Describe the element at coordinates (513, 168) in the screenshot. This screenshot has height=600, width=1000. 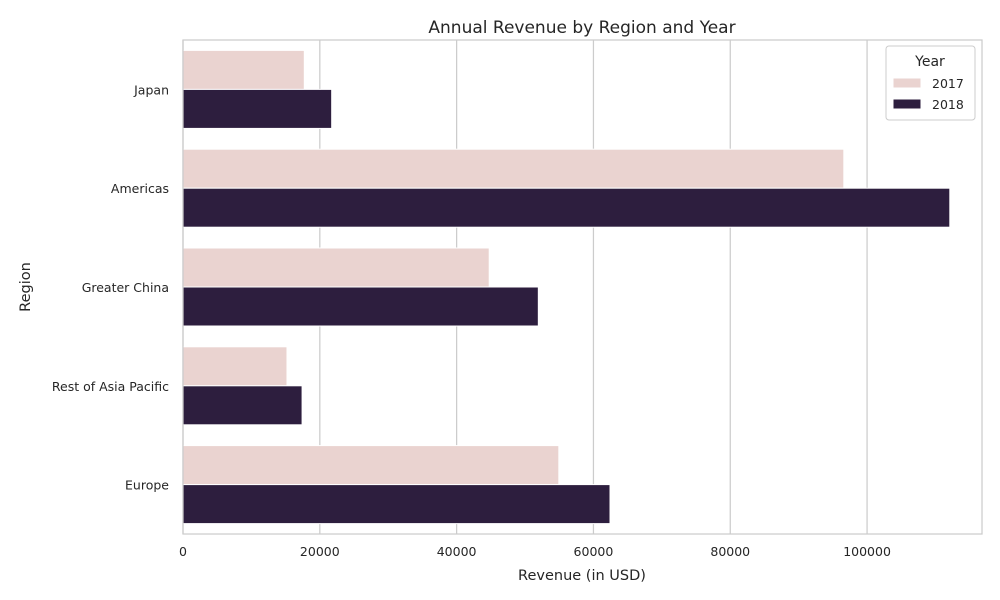
I see `bar-americas-2017` at that location.